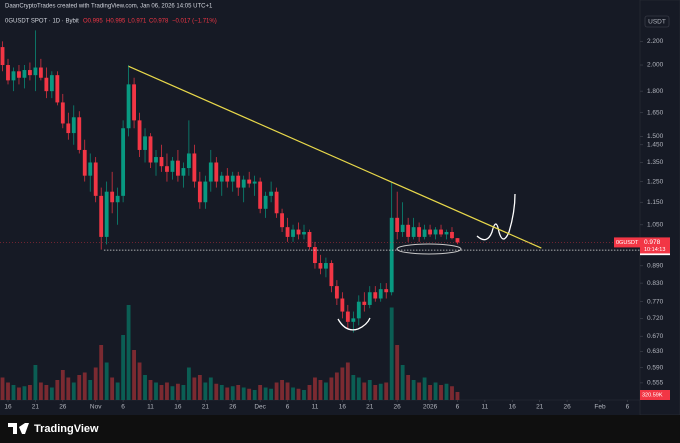 This screenshot has width=680, height=443. Describe the element at coordinates (655, 367) in the screenshot. I see `y-tick-label: 0.590` at that location.